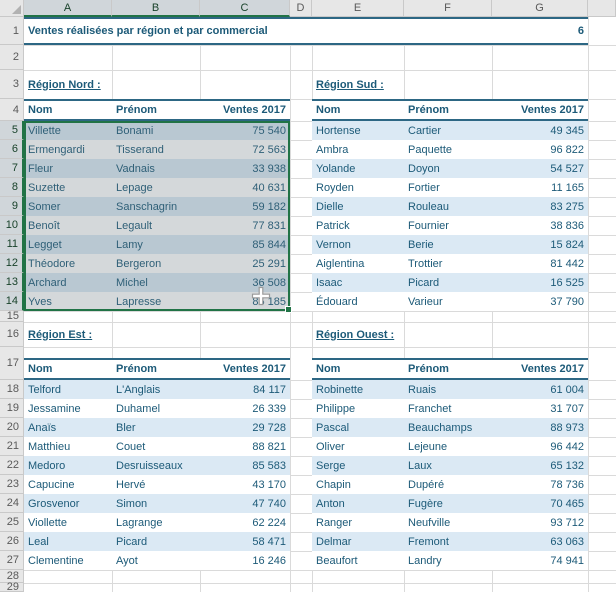  I want to click on cell-prenom: Doyon, so click(424, 168).